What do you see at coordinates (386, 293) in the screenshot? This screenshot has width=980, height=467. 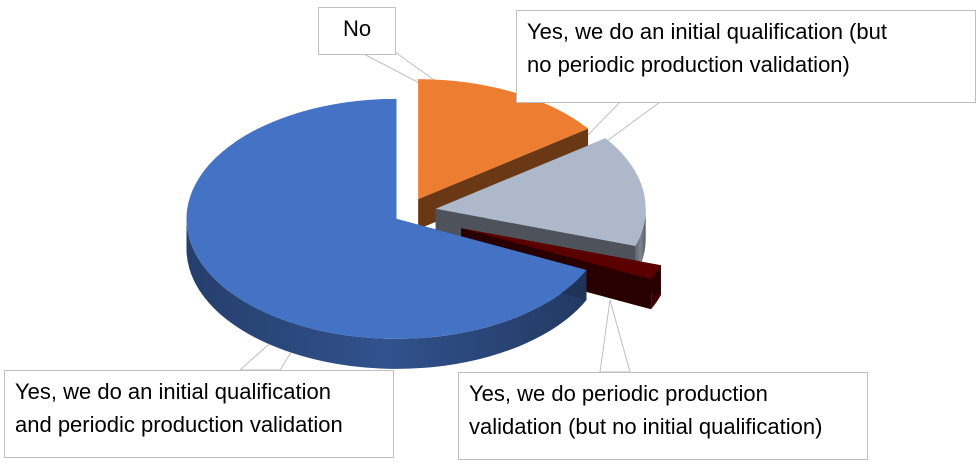 I see `pie-slice-3-side` at bounding box center [386, 293].